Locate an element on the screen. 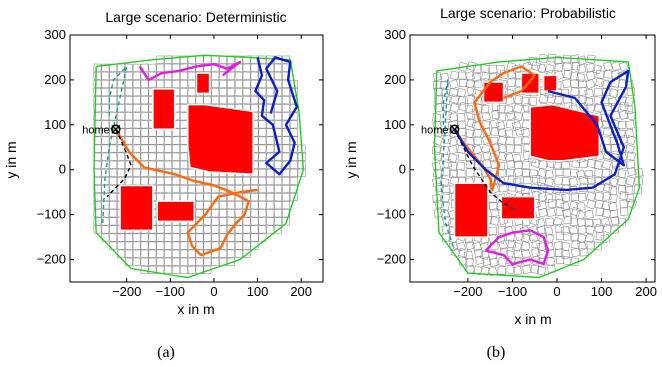 The width and height of the screenshot is (662, 367). x-axis-label-b: x in m is located at coordinates (532, 319).